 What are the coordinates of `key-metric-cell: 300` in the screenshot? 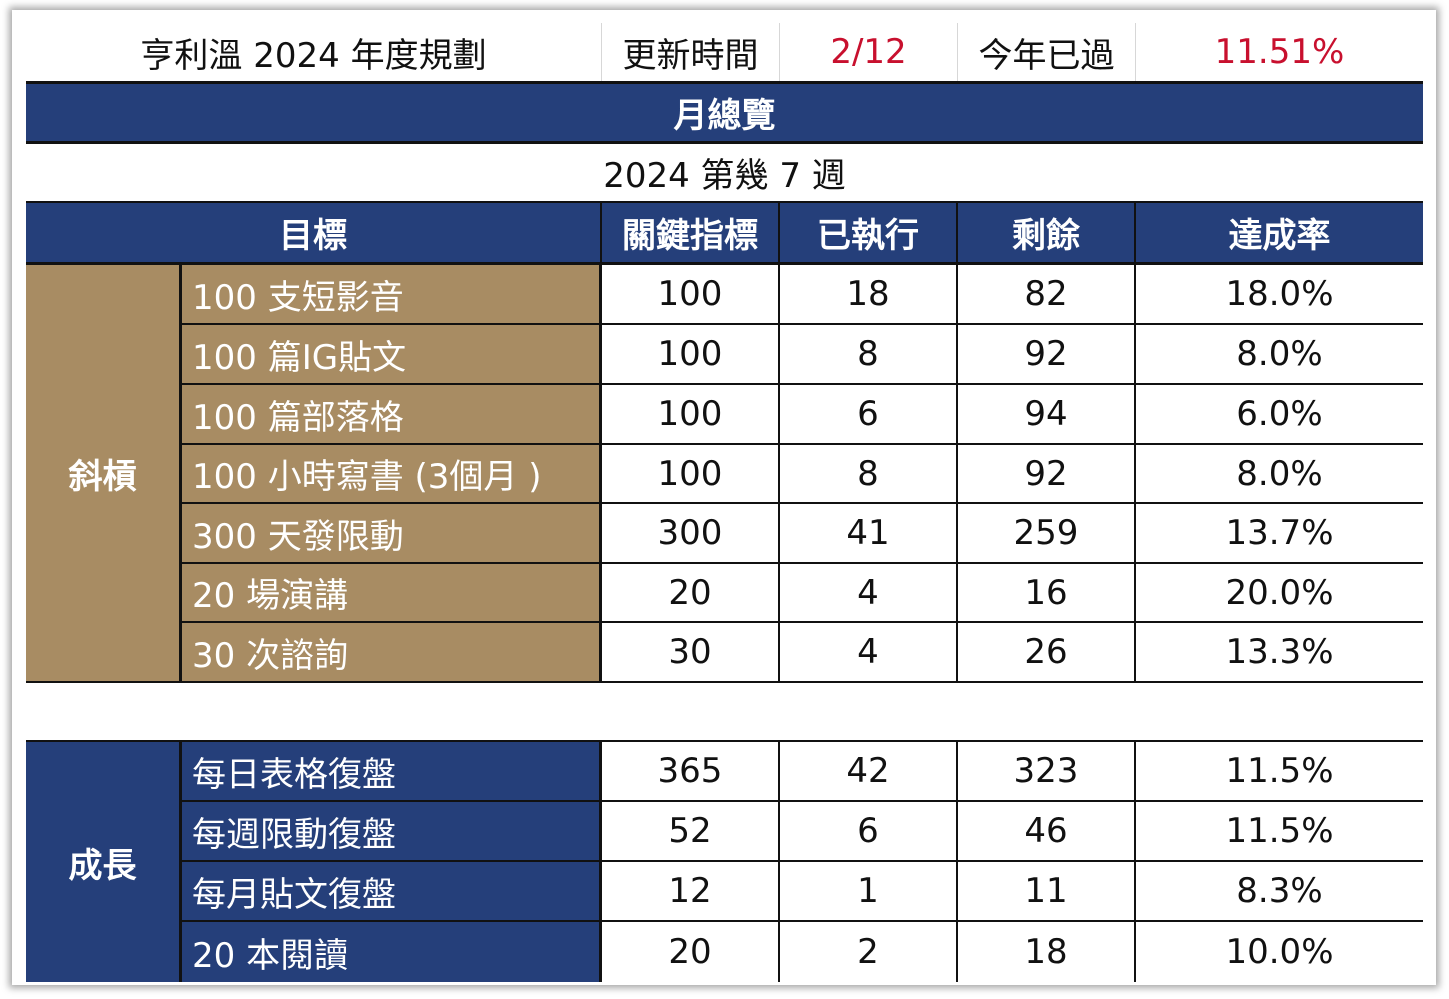 It's located at (691, 533).